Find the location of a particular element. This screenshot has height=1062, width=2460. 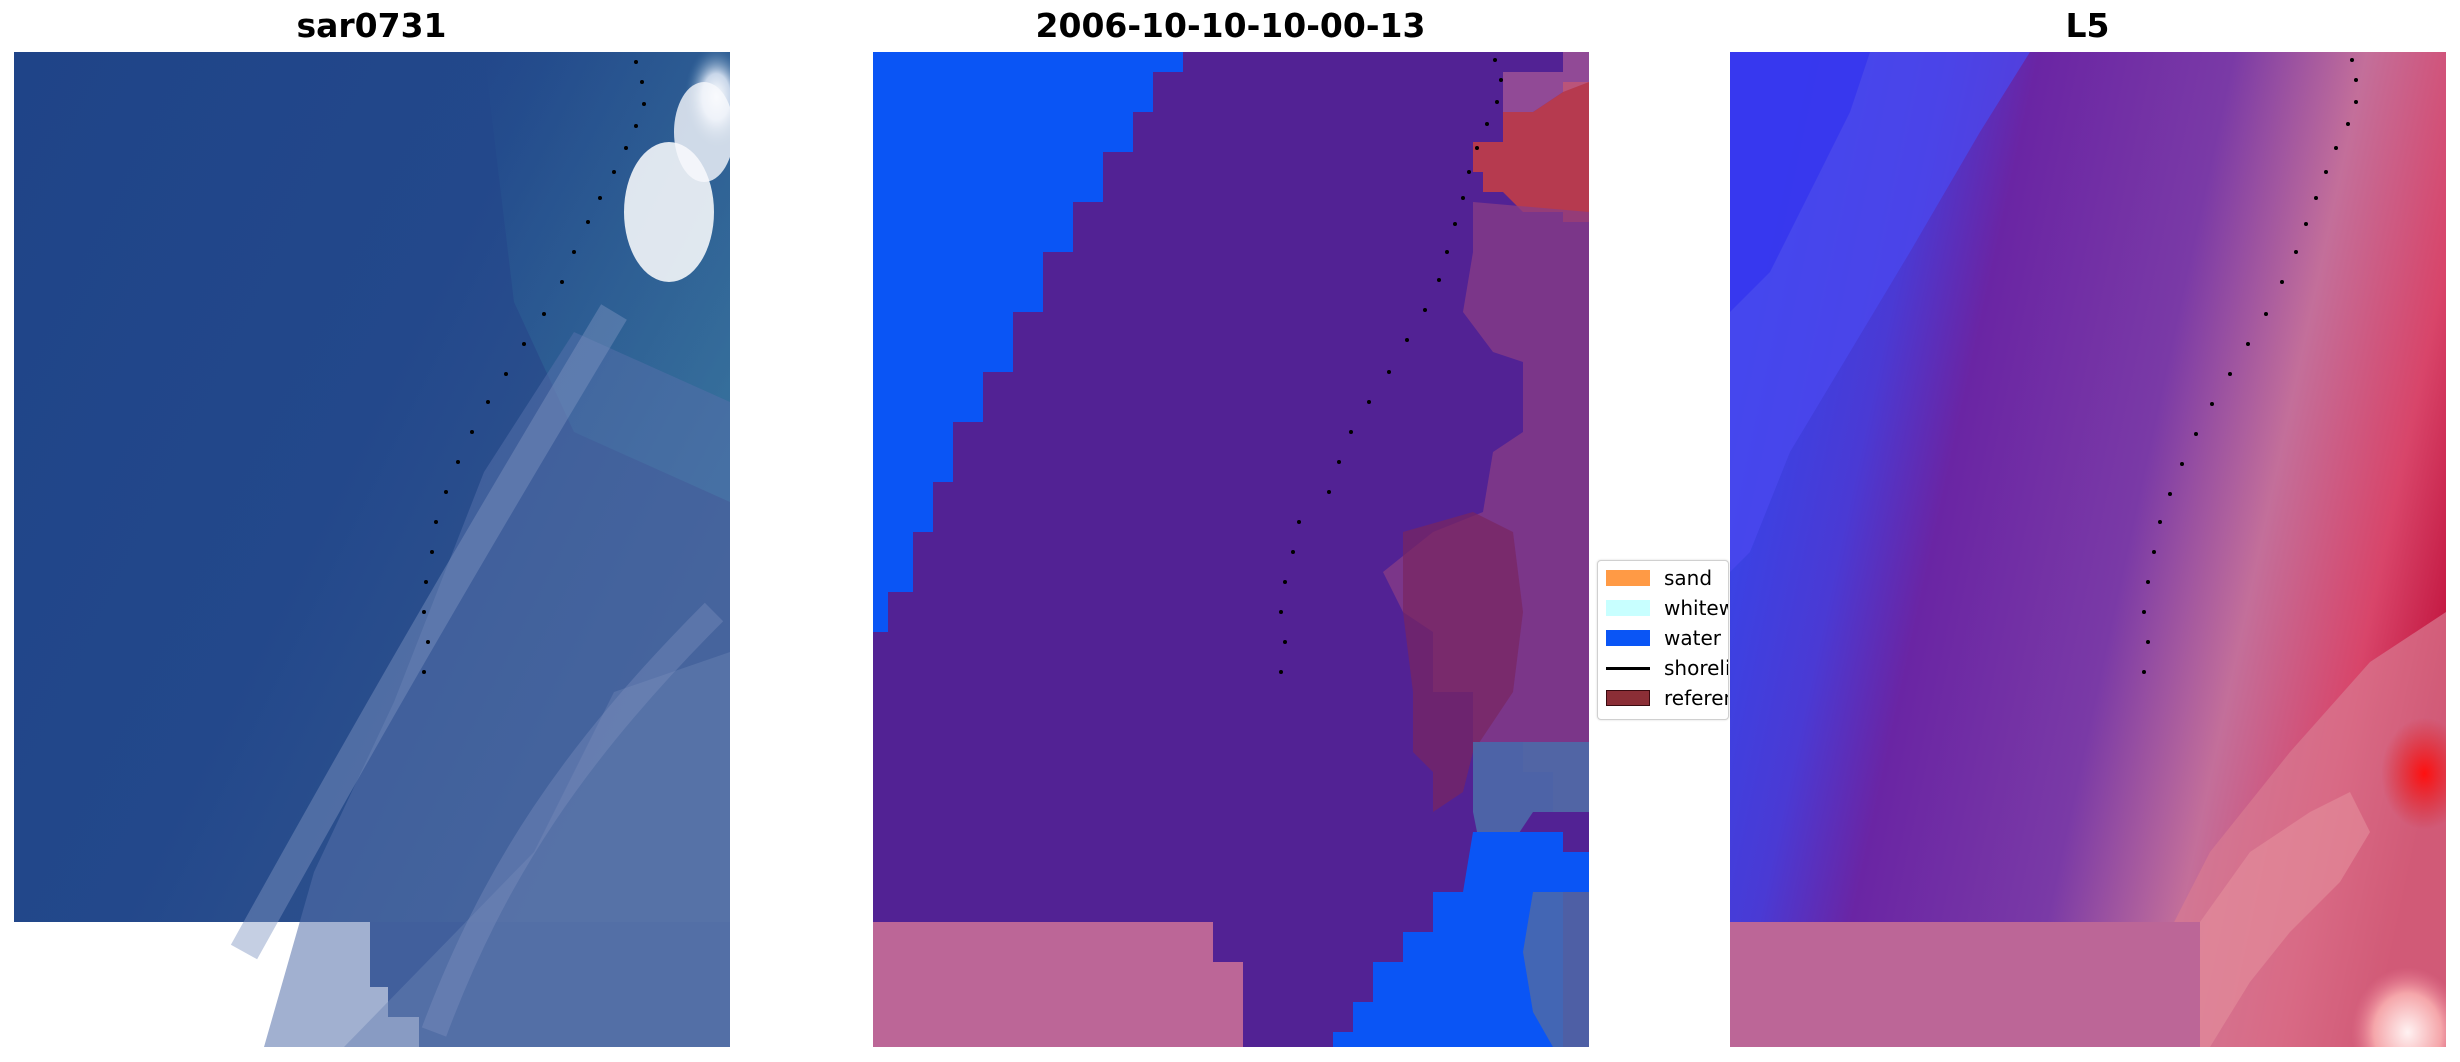

legend-label-reference: reference is located at coordinates (1696, 698).